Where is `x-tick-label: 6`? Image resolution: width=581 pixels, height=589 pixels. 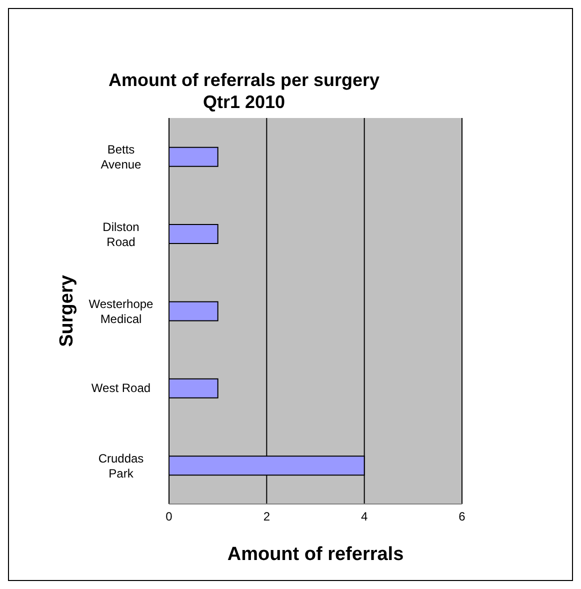
x-tick-label: 6 is located at coordinates (462, 517).